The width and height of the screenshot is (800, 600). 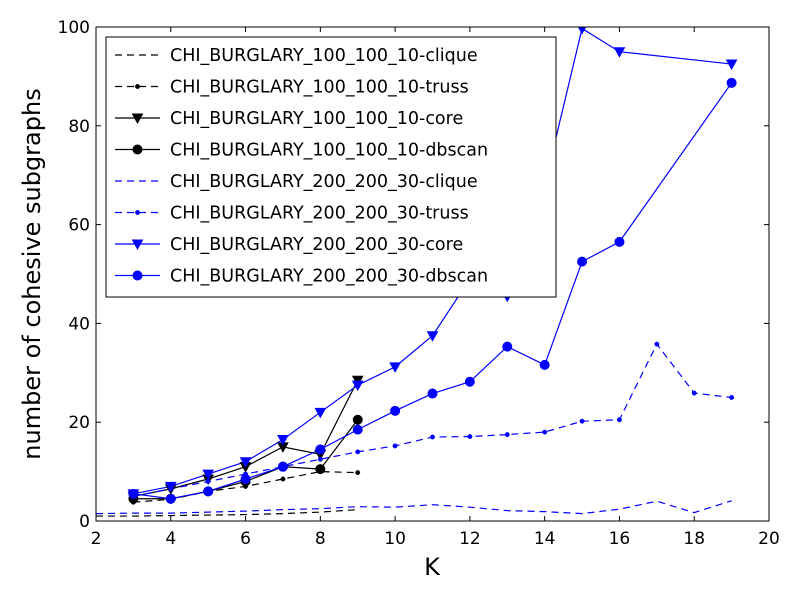 I want to click on y-tick-label: 0, so click(x=84, y=522).